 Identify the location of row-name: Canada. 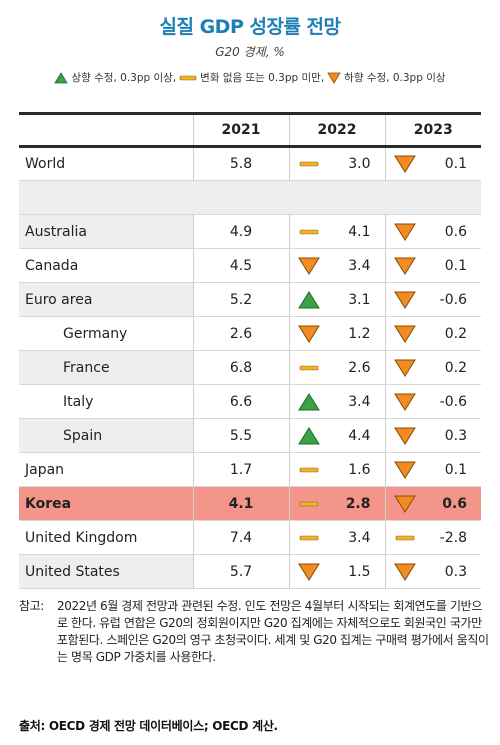
(52, 265).